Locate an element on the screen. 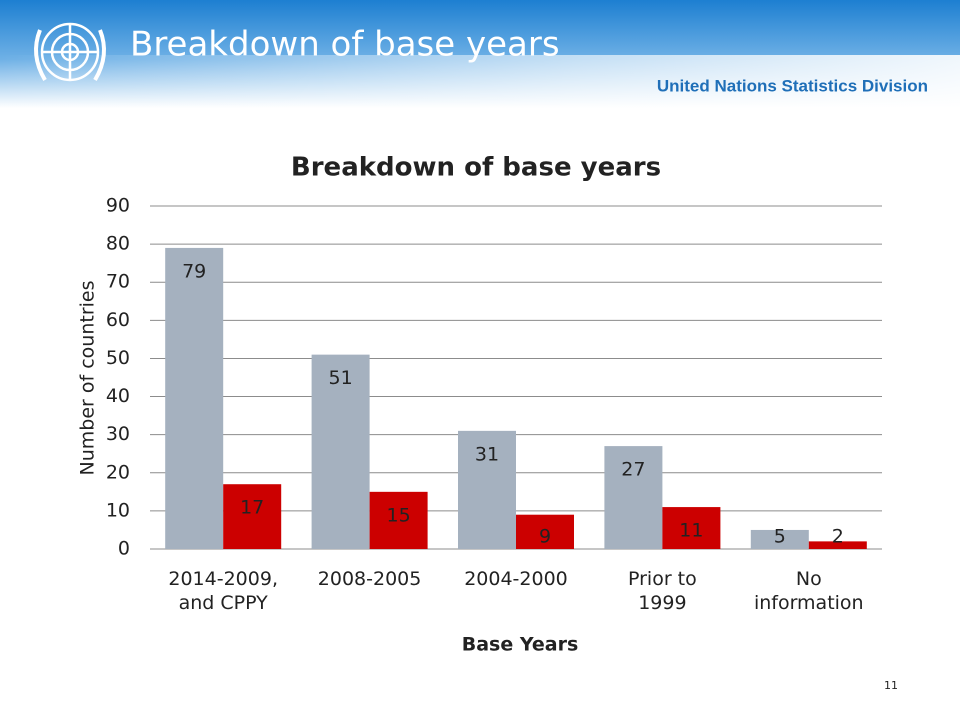 This screenshot has height=720, width=960. chart-title: Breakdown of base years is located at coordinates (476, 168).